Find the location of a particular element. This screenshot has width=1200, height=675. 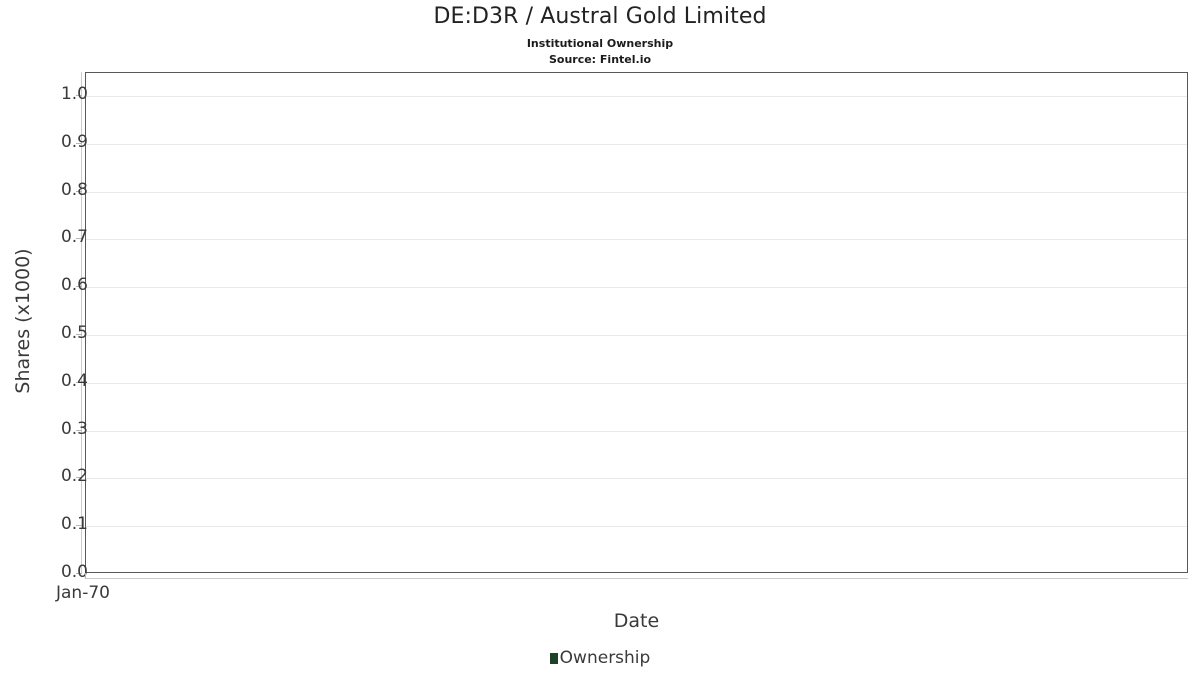

y-axis-tick-label: 0.6 is located at coordinates (74, 285).